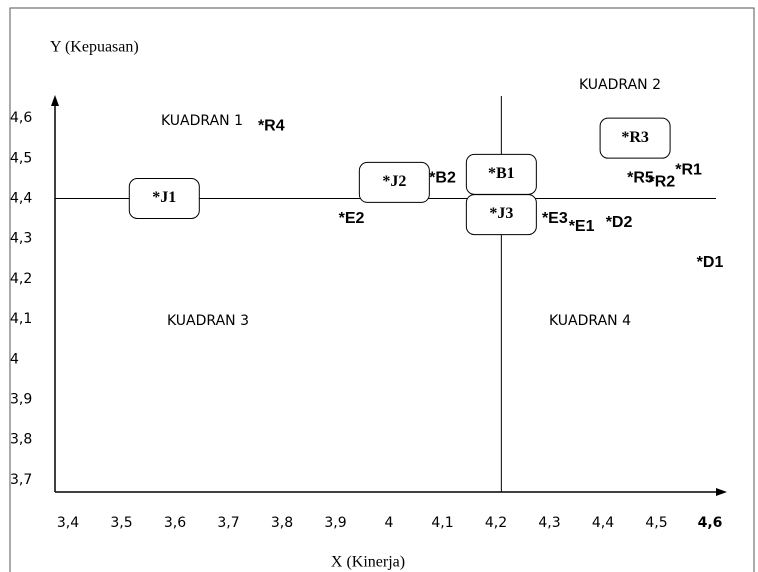 Image resolution: width=758 pixels, height=572 pixels. What do you see at coordinates (21, 239) in the screenshot?
I see `y-tick-label: 4,3` at bounding box center [21, 239].